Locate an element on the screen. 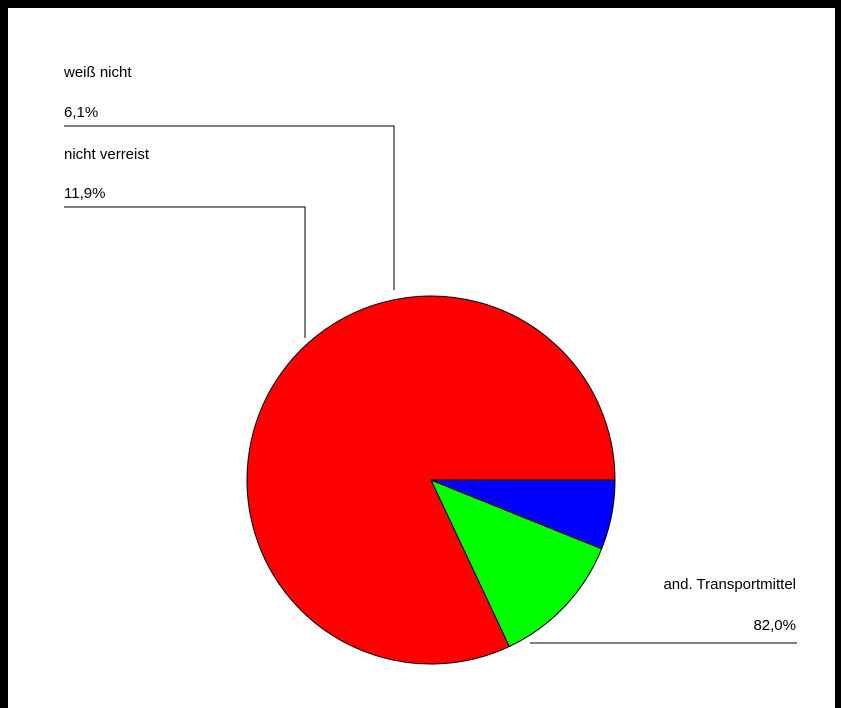 This screenshot has width=841, height=708. label-and-transportmittel: and. Transportmittel is located at coordinates (729, 584).